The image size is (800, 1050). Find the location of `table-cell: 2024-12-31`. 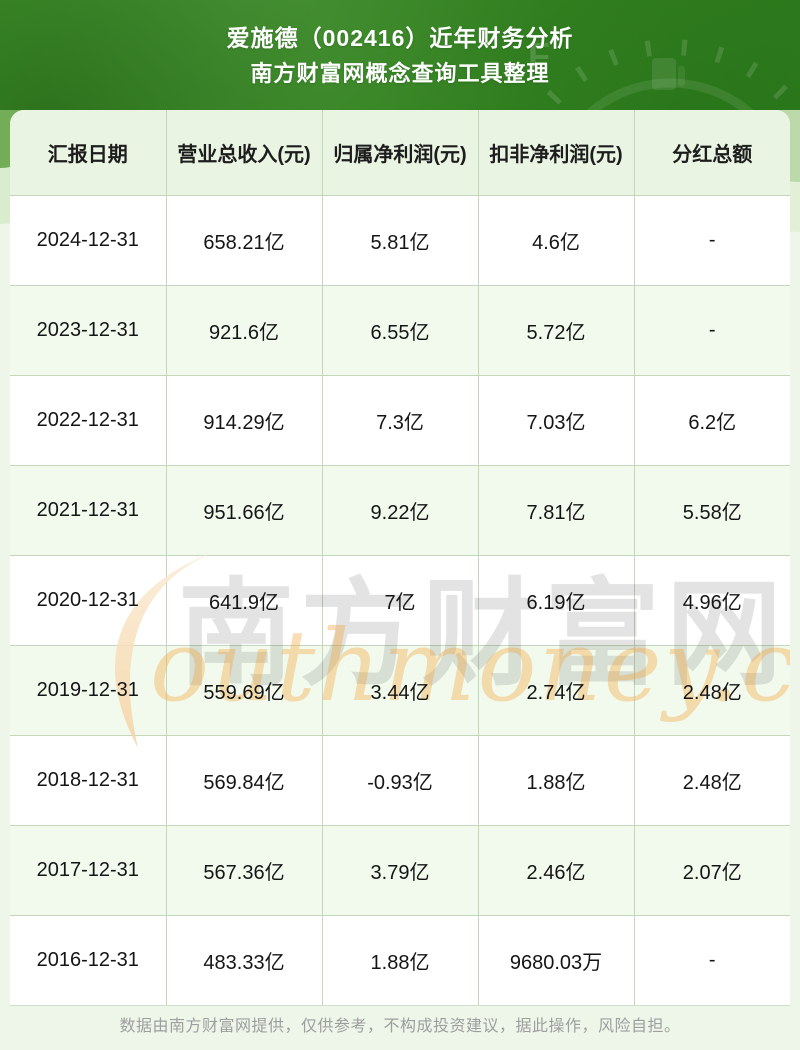

table-cell: 2024-12-31 is located at coordinates (88, 240).